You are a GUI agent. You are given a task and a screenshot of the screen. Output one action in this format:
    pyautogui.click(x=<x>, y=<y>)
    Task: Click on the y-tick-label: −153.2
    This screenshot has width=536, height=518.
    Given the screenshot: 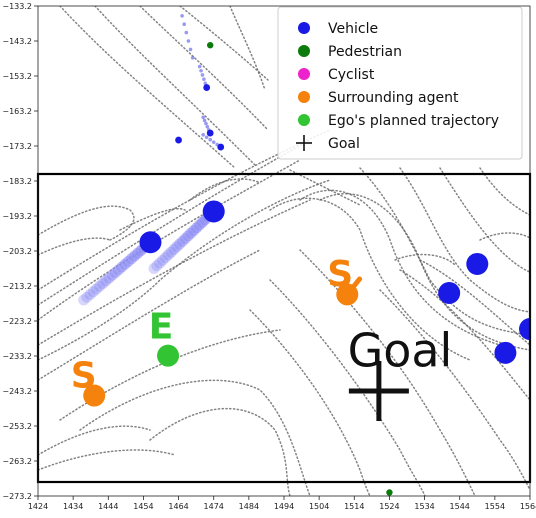 What is the action you would take?
    pyautogui.click(x=17, y=76)
    